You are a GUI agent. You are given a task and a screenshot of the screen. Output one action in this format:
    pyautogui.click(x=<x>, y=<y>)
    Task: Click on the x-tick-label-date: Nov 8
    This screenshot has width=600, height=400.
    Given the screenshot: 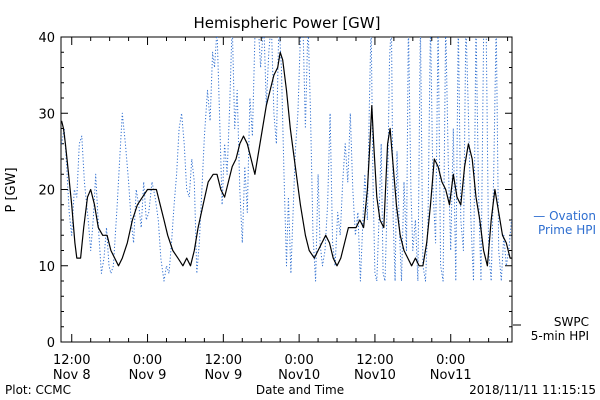 What is the action you would take?
    pyautogui.click(x=72, y=375)
    